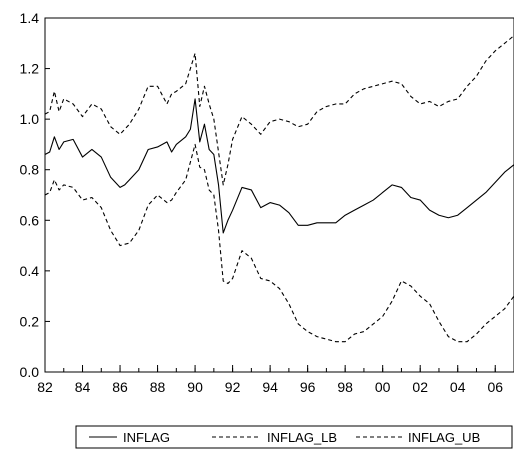 The image size is (514, 451). Describe the element at coordinates (302, 437) in the screenshot. I see `legend-label-inflag-lb: INFLAG_LB` at that location.